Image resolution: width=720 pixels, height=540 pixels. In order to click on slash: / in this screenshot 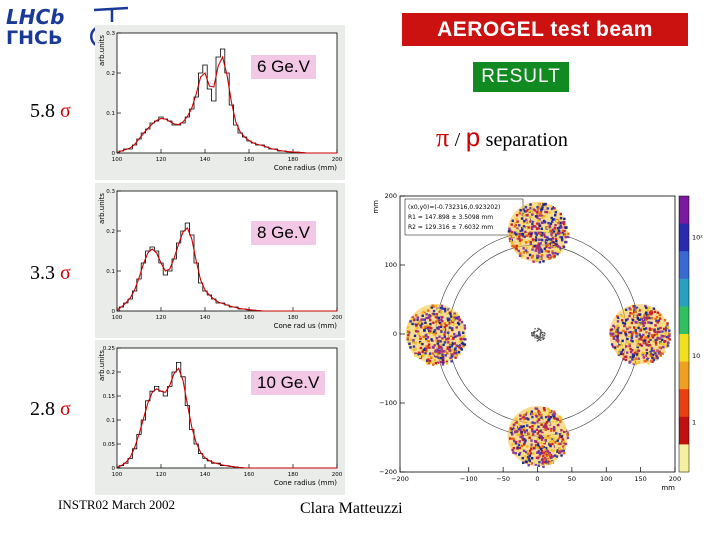, I will do `click(457, 140)`.